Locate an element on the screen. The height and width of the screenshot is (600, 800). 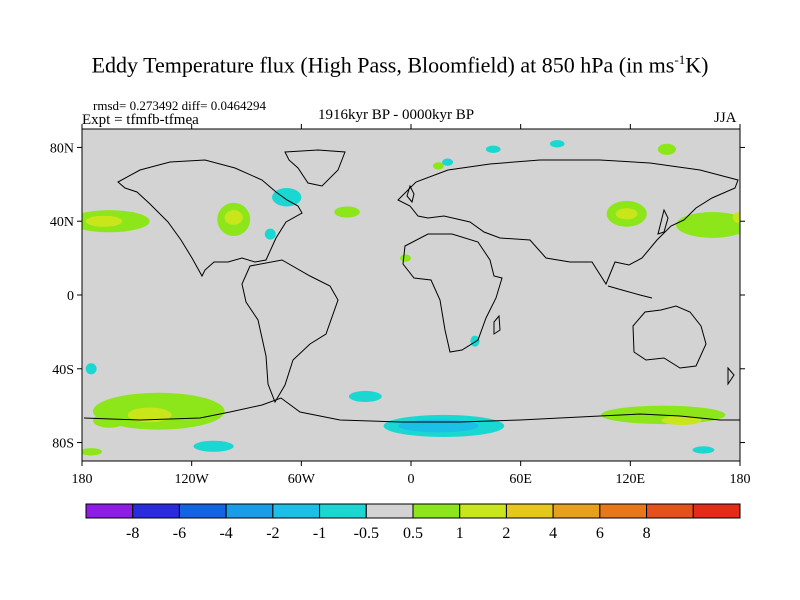
stats-line: rmsd= 0.273492 diff= 0.0464294 is located at coordinates (179, 105).